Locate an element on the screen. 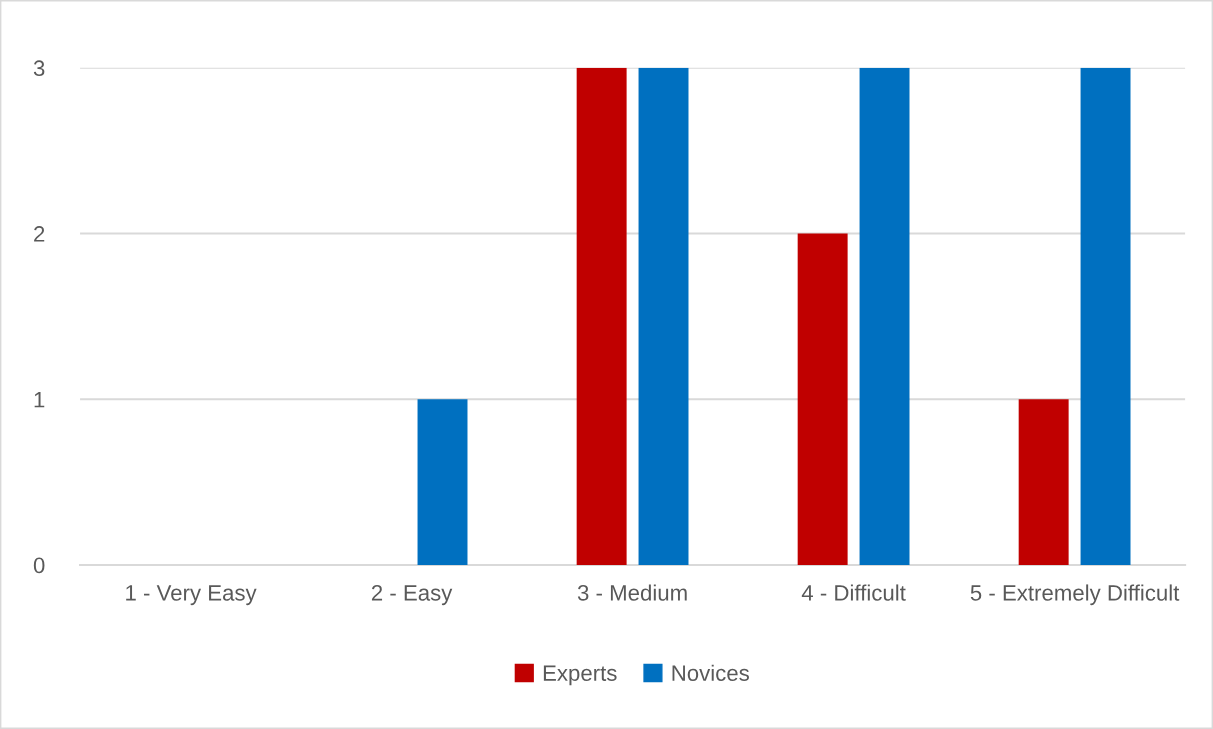  legend-label: Novices is located at coordinates (710, 672).